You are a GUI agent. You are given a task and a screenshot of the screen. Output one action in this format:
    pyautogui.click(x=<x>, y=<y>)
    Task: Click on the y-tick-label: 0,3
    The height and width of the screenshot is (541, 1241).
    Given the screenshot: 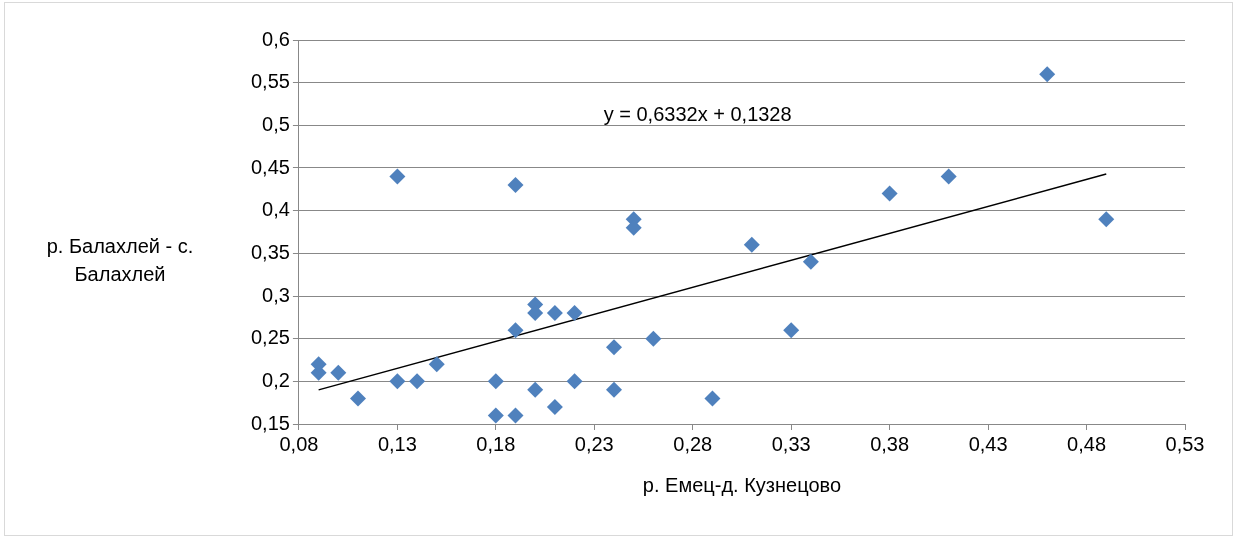 What is the action you would take?
    pyautogui.click(x=276, y=294)
    